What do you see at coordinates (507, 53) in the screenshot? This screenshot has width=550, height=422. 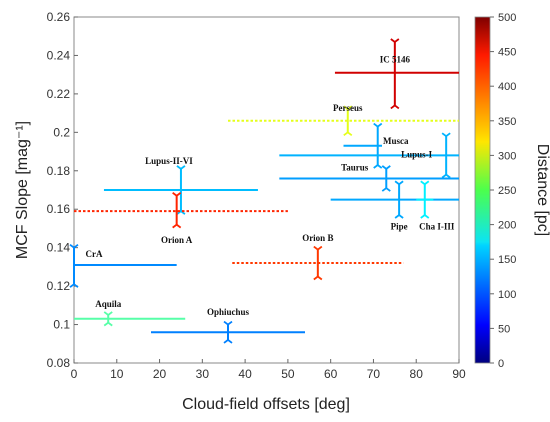 I see `colorbar-tick-label: 450` at bounding box center [507, 53].